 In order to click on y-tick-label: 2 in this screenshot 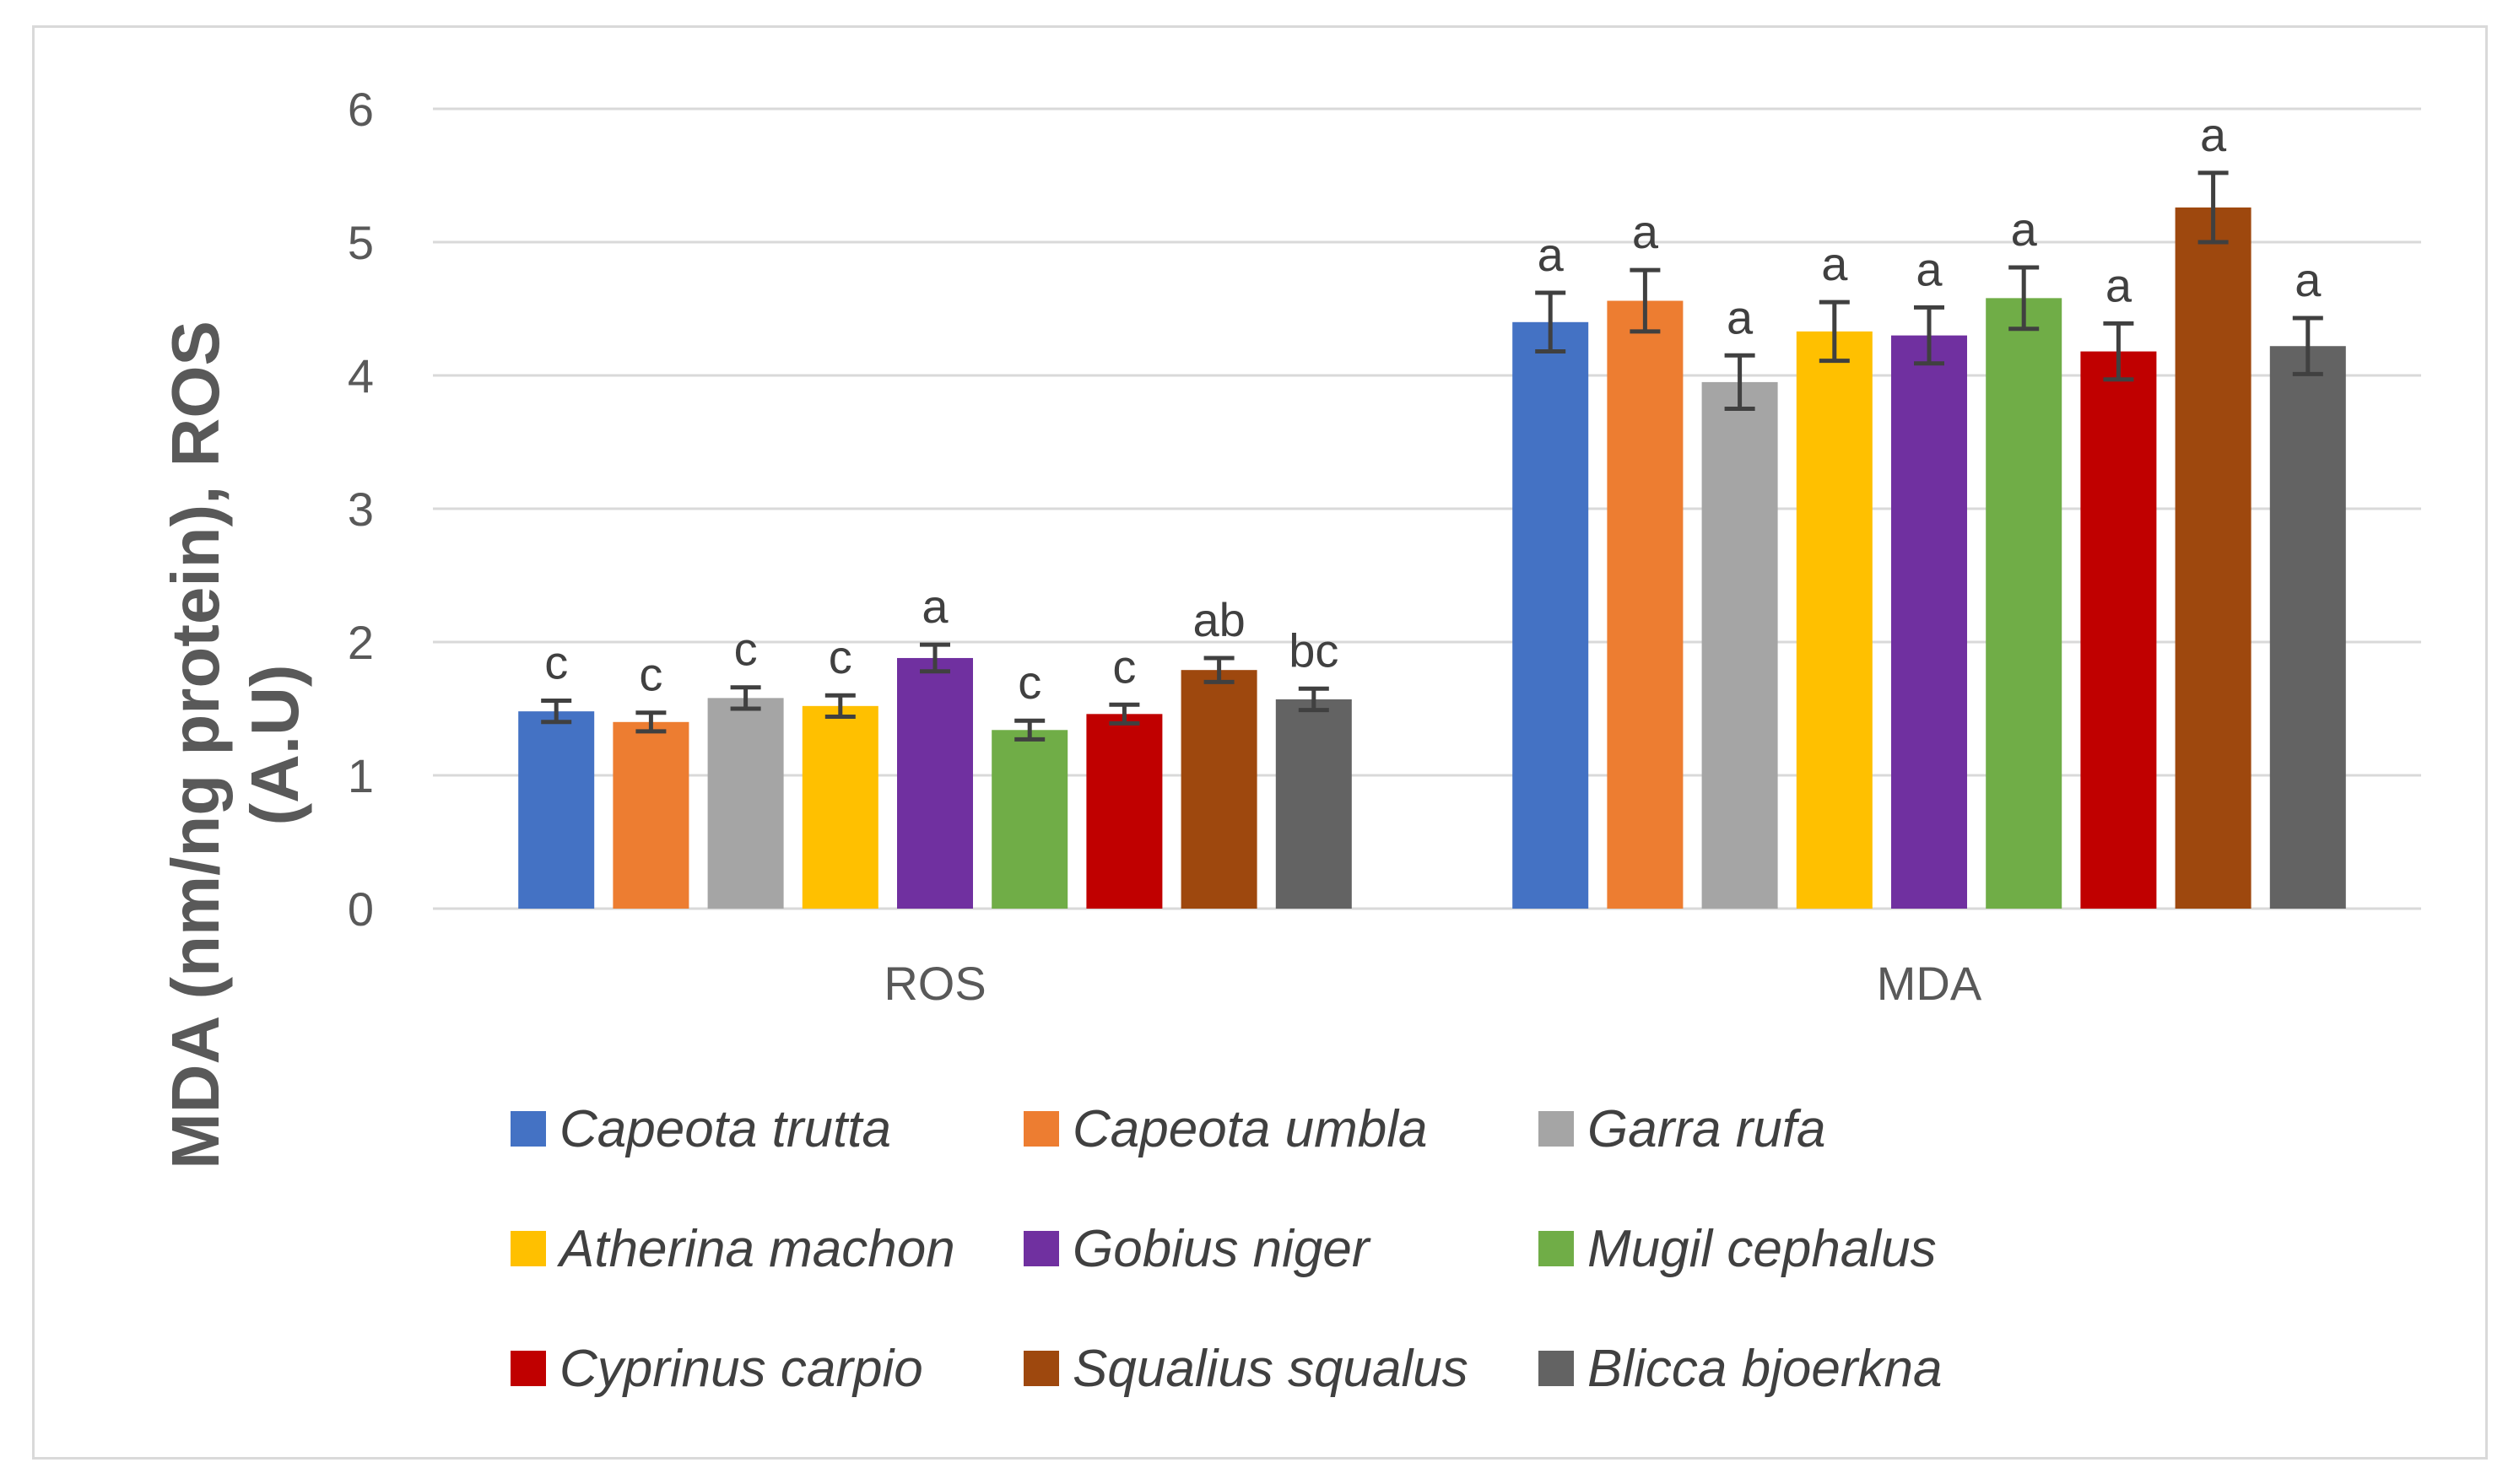, I will do `click(361, 642)`.